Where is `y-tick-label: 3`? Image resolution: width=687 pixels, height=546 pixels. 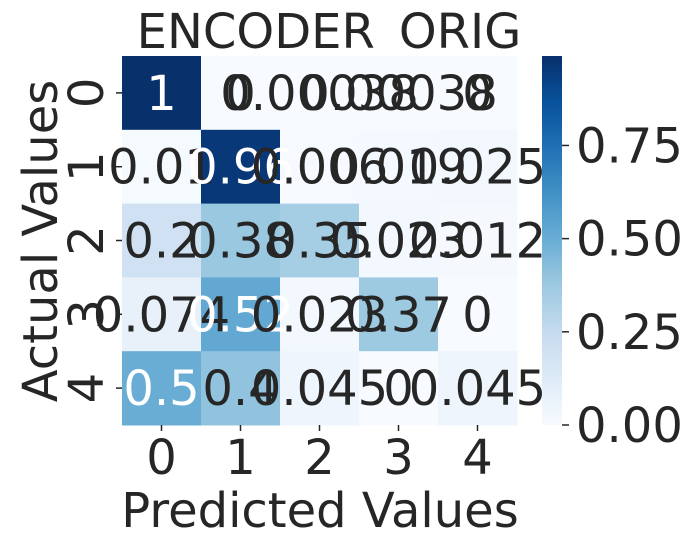 y-tick-label: 3 is located at coordinates (87, 314).